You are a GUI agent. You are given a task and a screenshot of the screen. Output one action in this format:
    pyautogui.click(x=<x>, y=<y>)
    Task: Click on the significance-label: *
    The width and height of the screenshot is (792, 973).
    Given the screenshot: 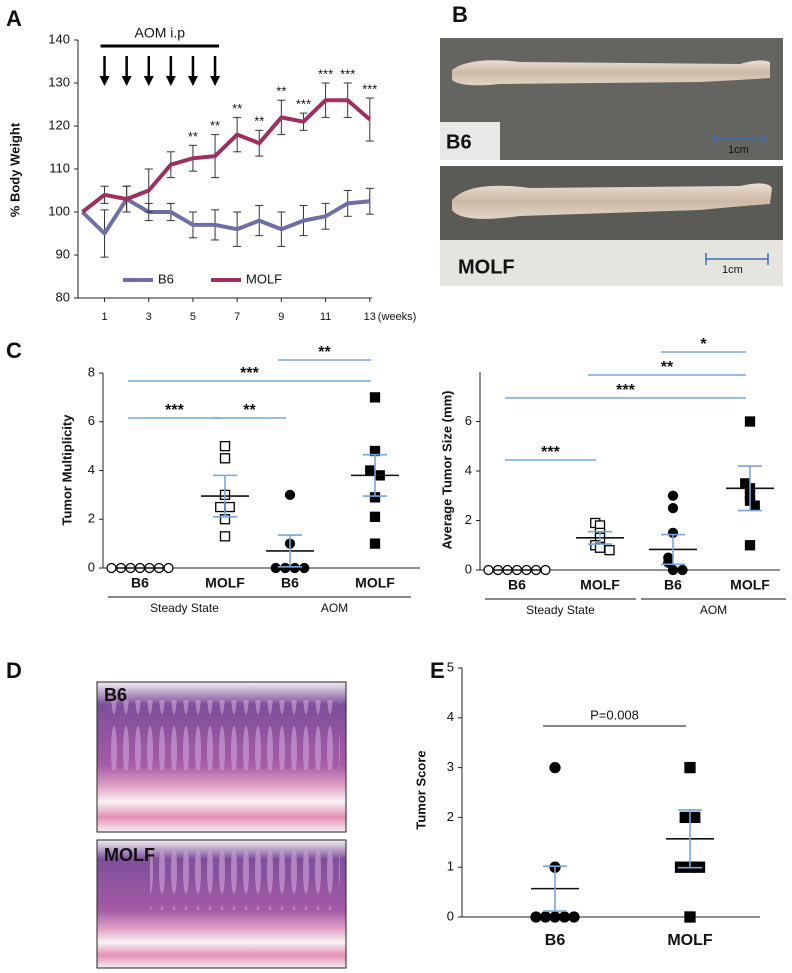 What is the action you would take?
    pyautogui.click(x=703, y=344)
    